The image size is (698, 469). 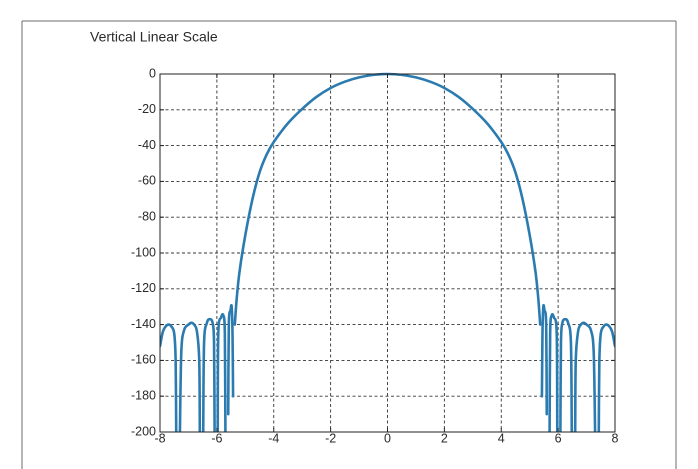 What do you see at coordinates (143, 288) in the screenshot?
I see `y-tick-label: -120` at bounding box center [143, 288].